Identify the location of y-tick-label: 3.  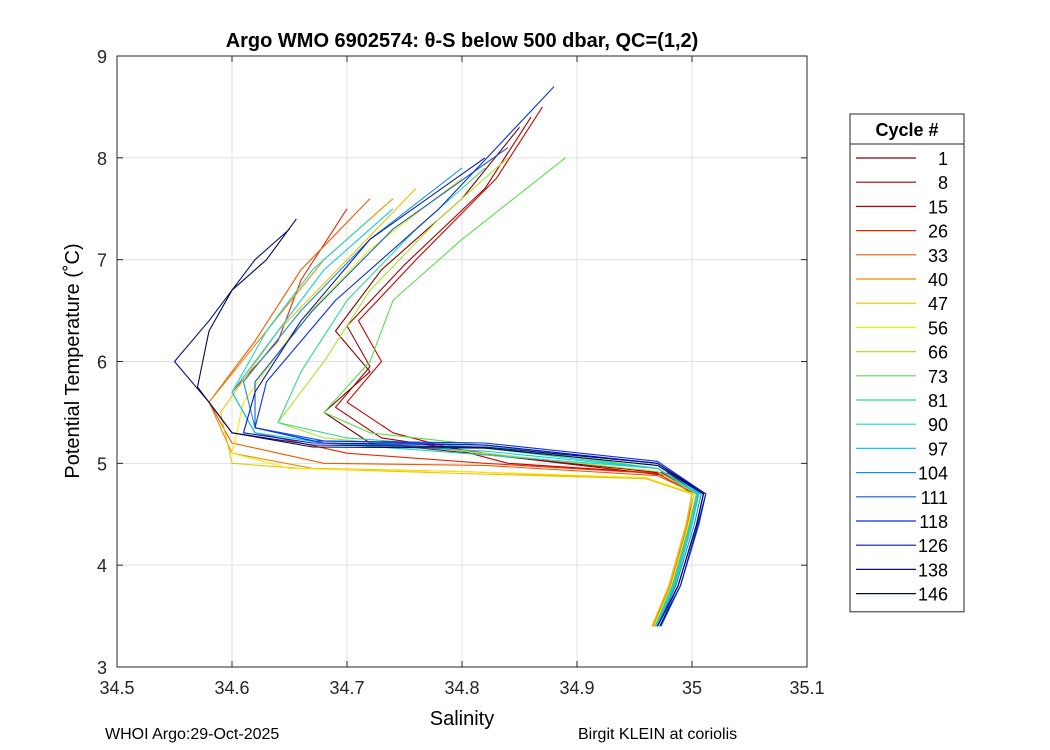
(102, 668).